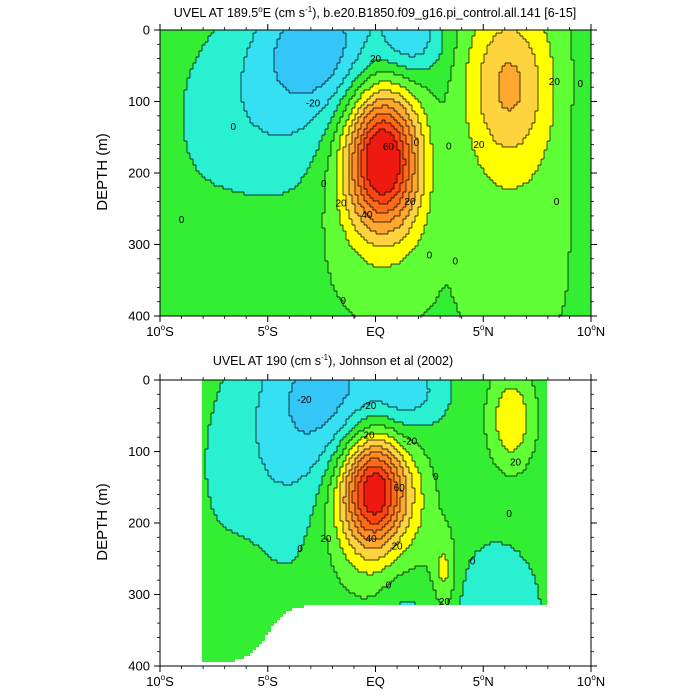 The width and height of the screenshot is (700, 700). I want to click on contour-labels: -20 -20 -20 20 0 20 60 0 0 20 40 20 0 0 20, so click(409, 501).